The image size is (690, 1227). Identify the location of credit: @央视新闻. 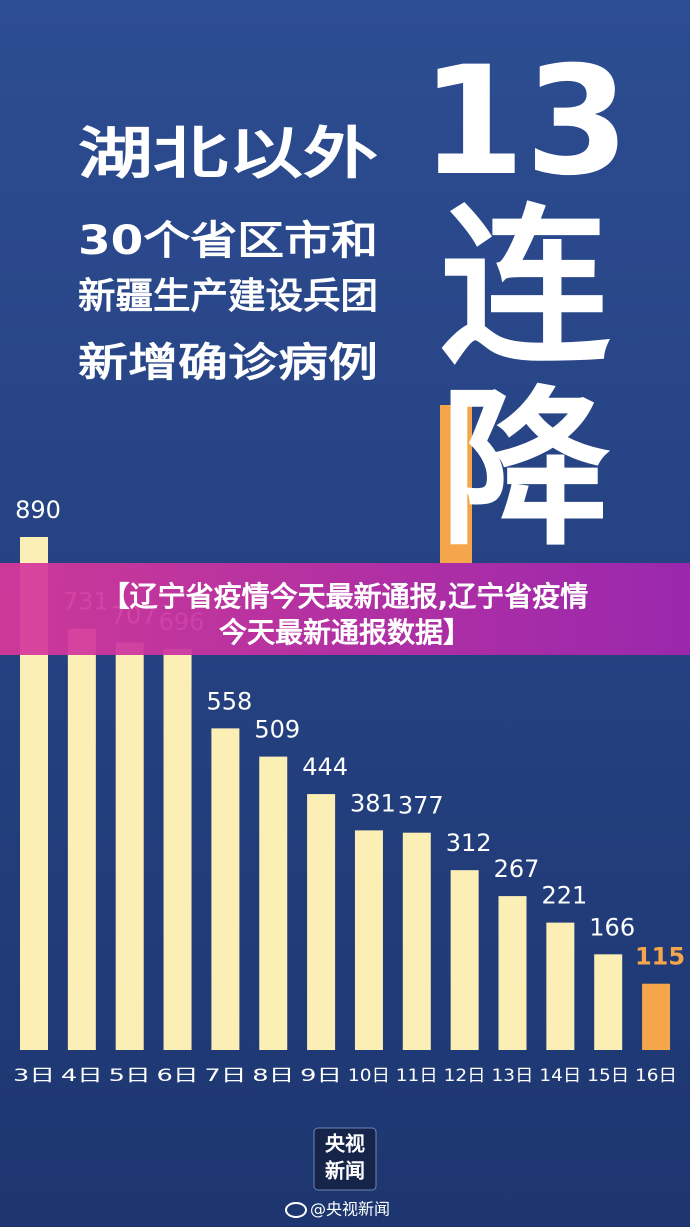
(350, 1209).